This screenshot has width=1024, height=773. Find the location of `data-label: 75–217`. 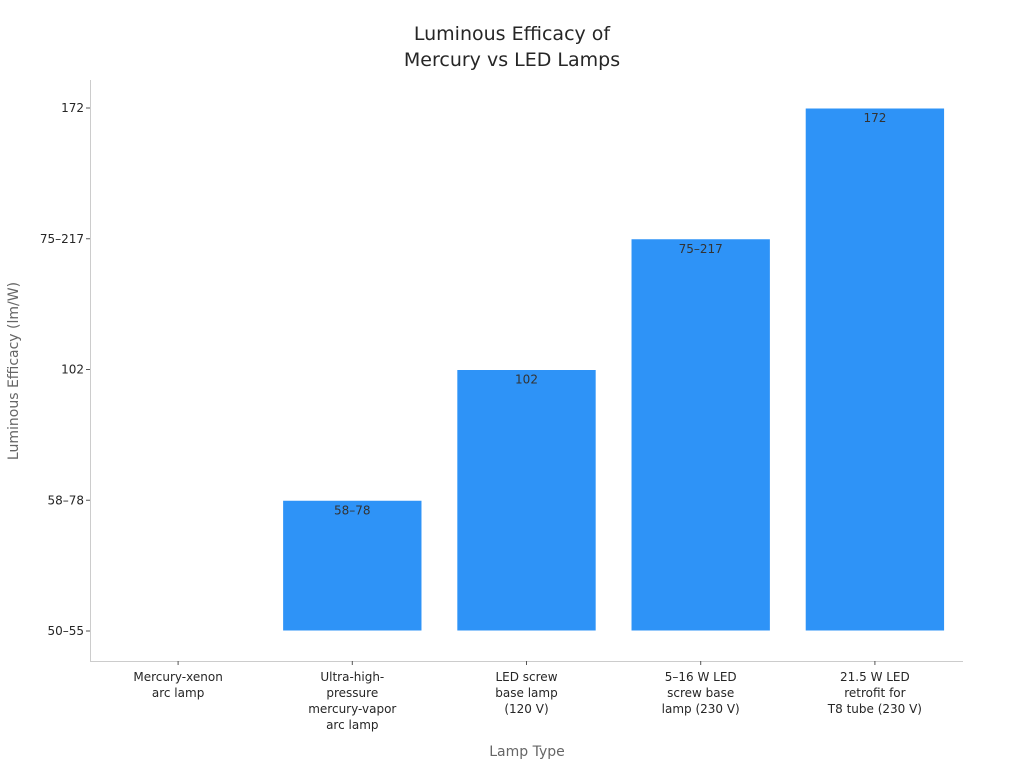

data-label: 75–217 is located at coordinates (701, 249).